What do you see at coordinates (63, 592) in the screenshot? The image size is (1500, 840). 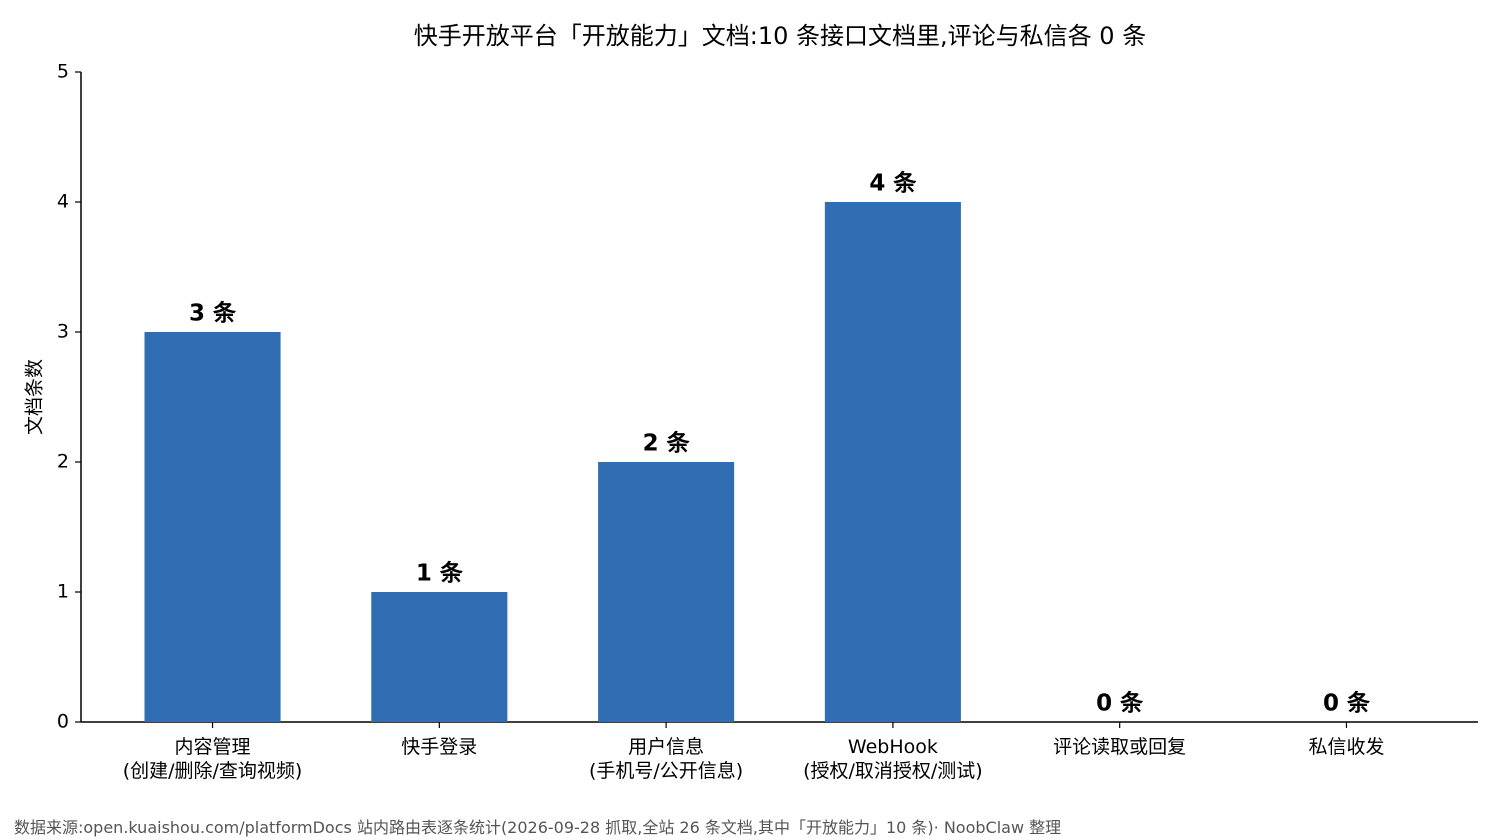 I see `y-tick-label: 1` at bounding box center [63, 592].